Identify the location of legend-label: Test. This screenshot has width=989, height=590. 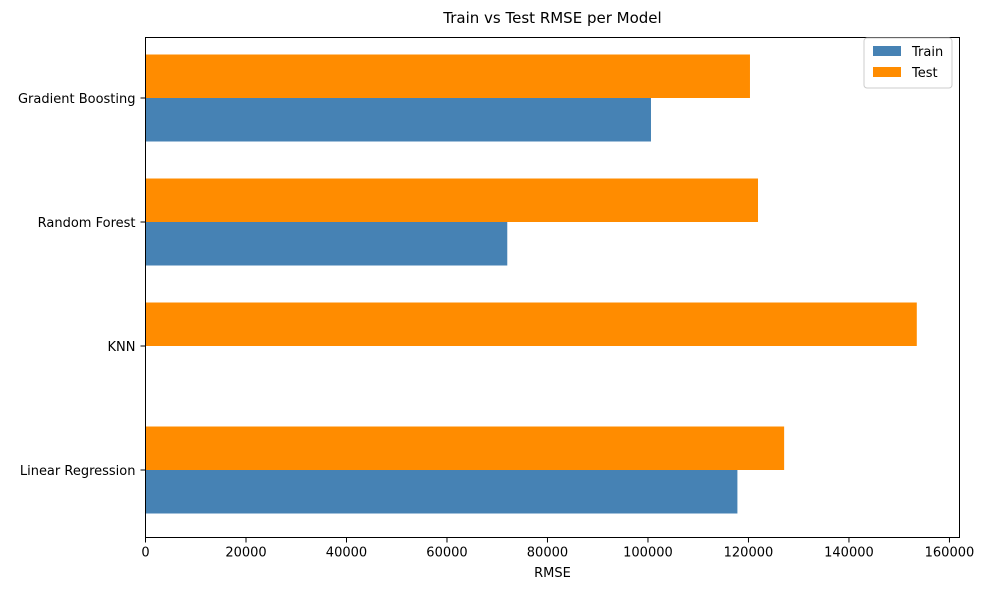
(924, 73).